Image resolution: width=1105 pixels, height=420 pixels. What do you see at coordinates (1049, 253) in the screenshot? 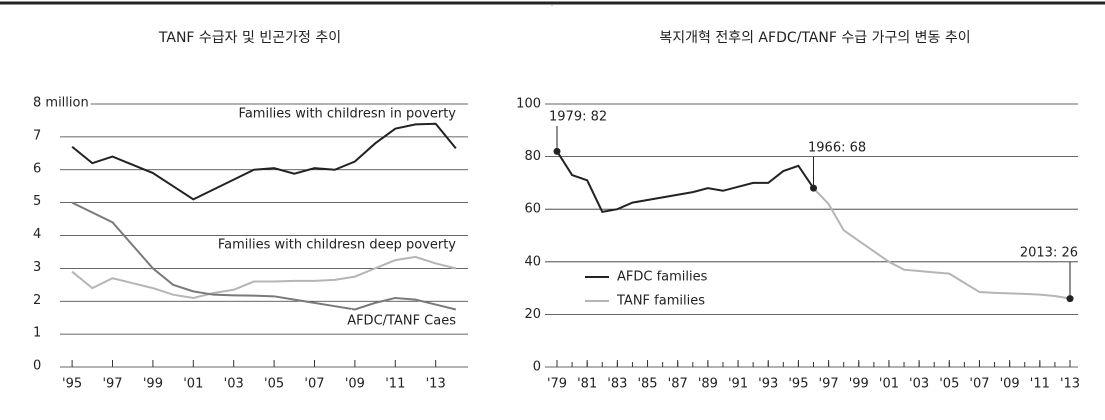
I see `annotation: 2013: 26` at bounding box center [1049, 253].